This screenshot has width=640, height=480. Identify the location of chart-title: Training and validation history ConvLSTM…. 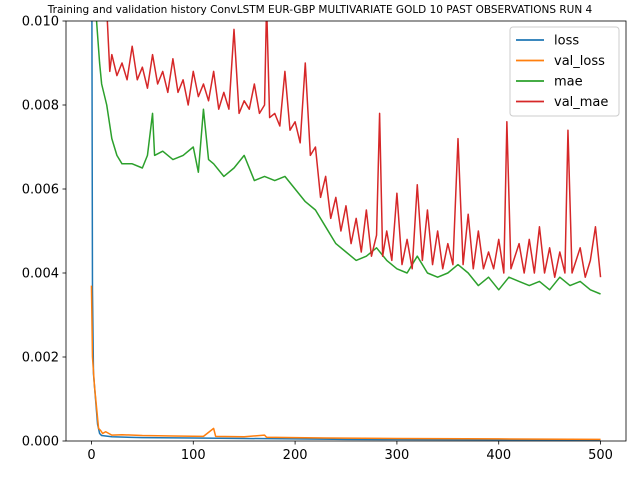
(320, 10).